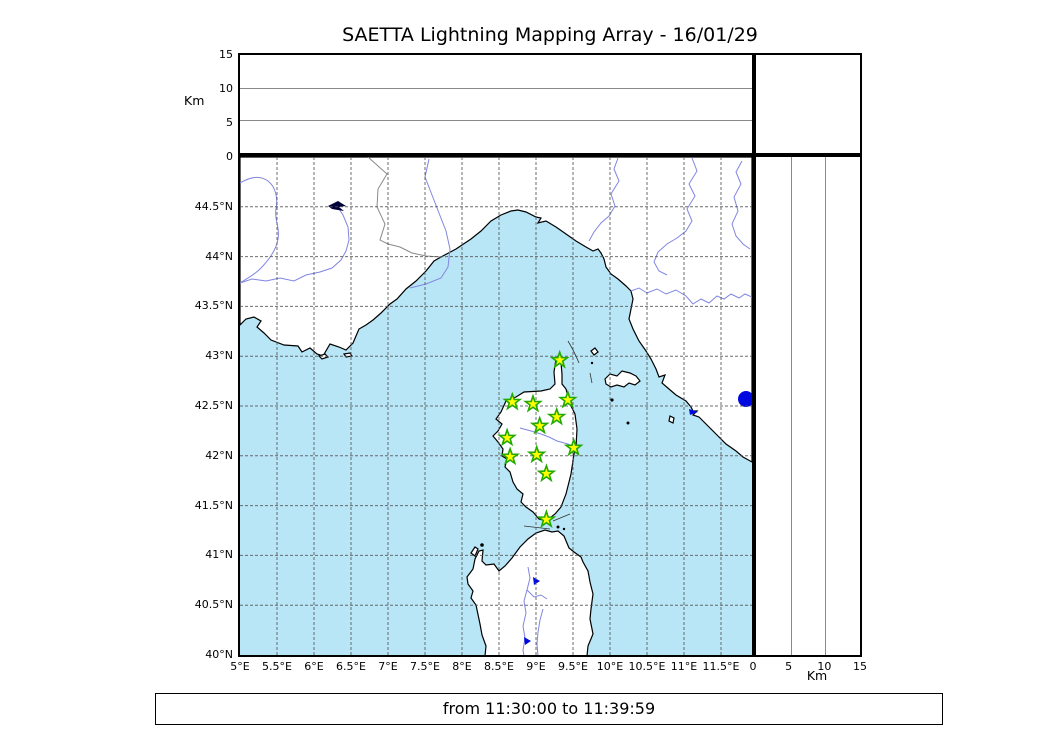 Image resolution: width=1050 pixels, height=750 pixels. I want to click on thin-line-features, so click(558, 435).